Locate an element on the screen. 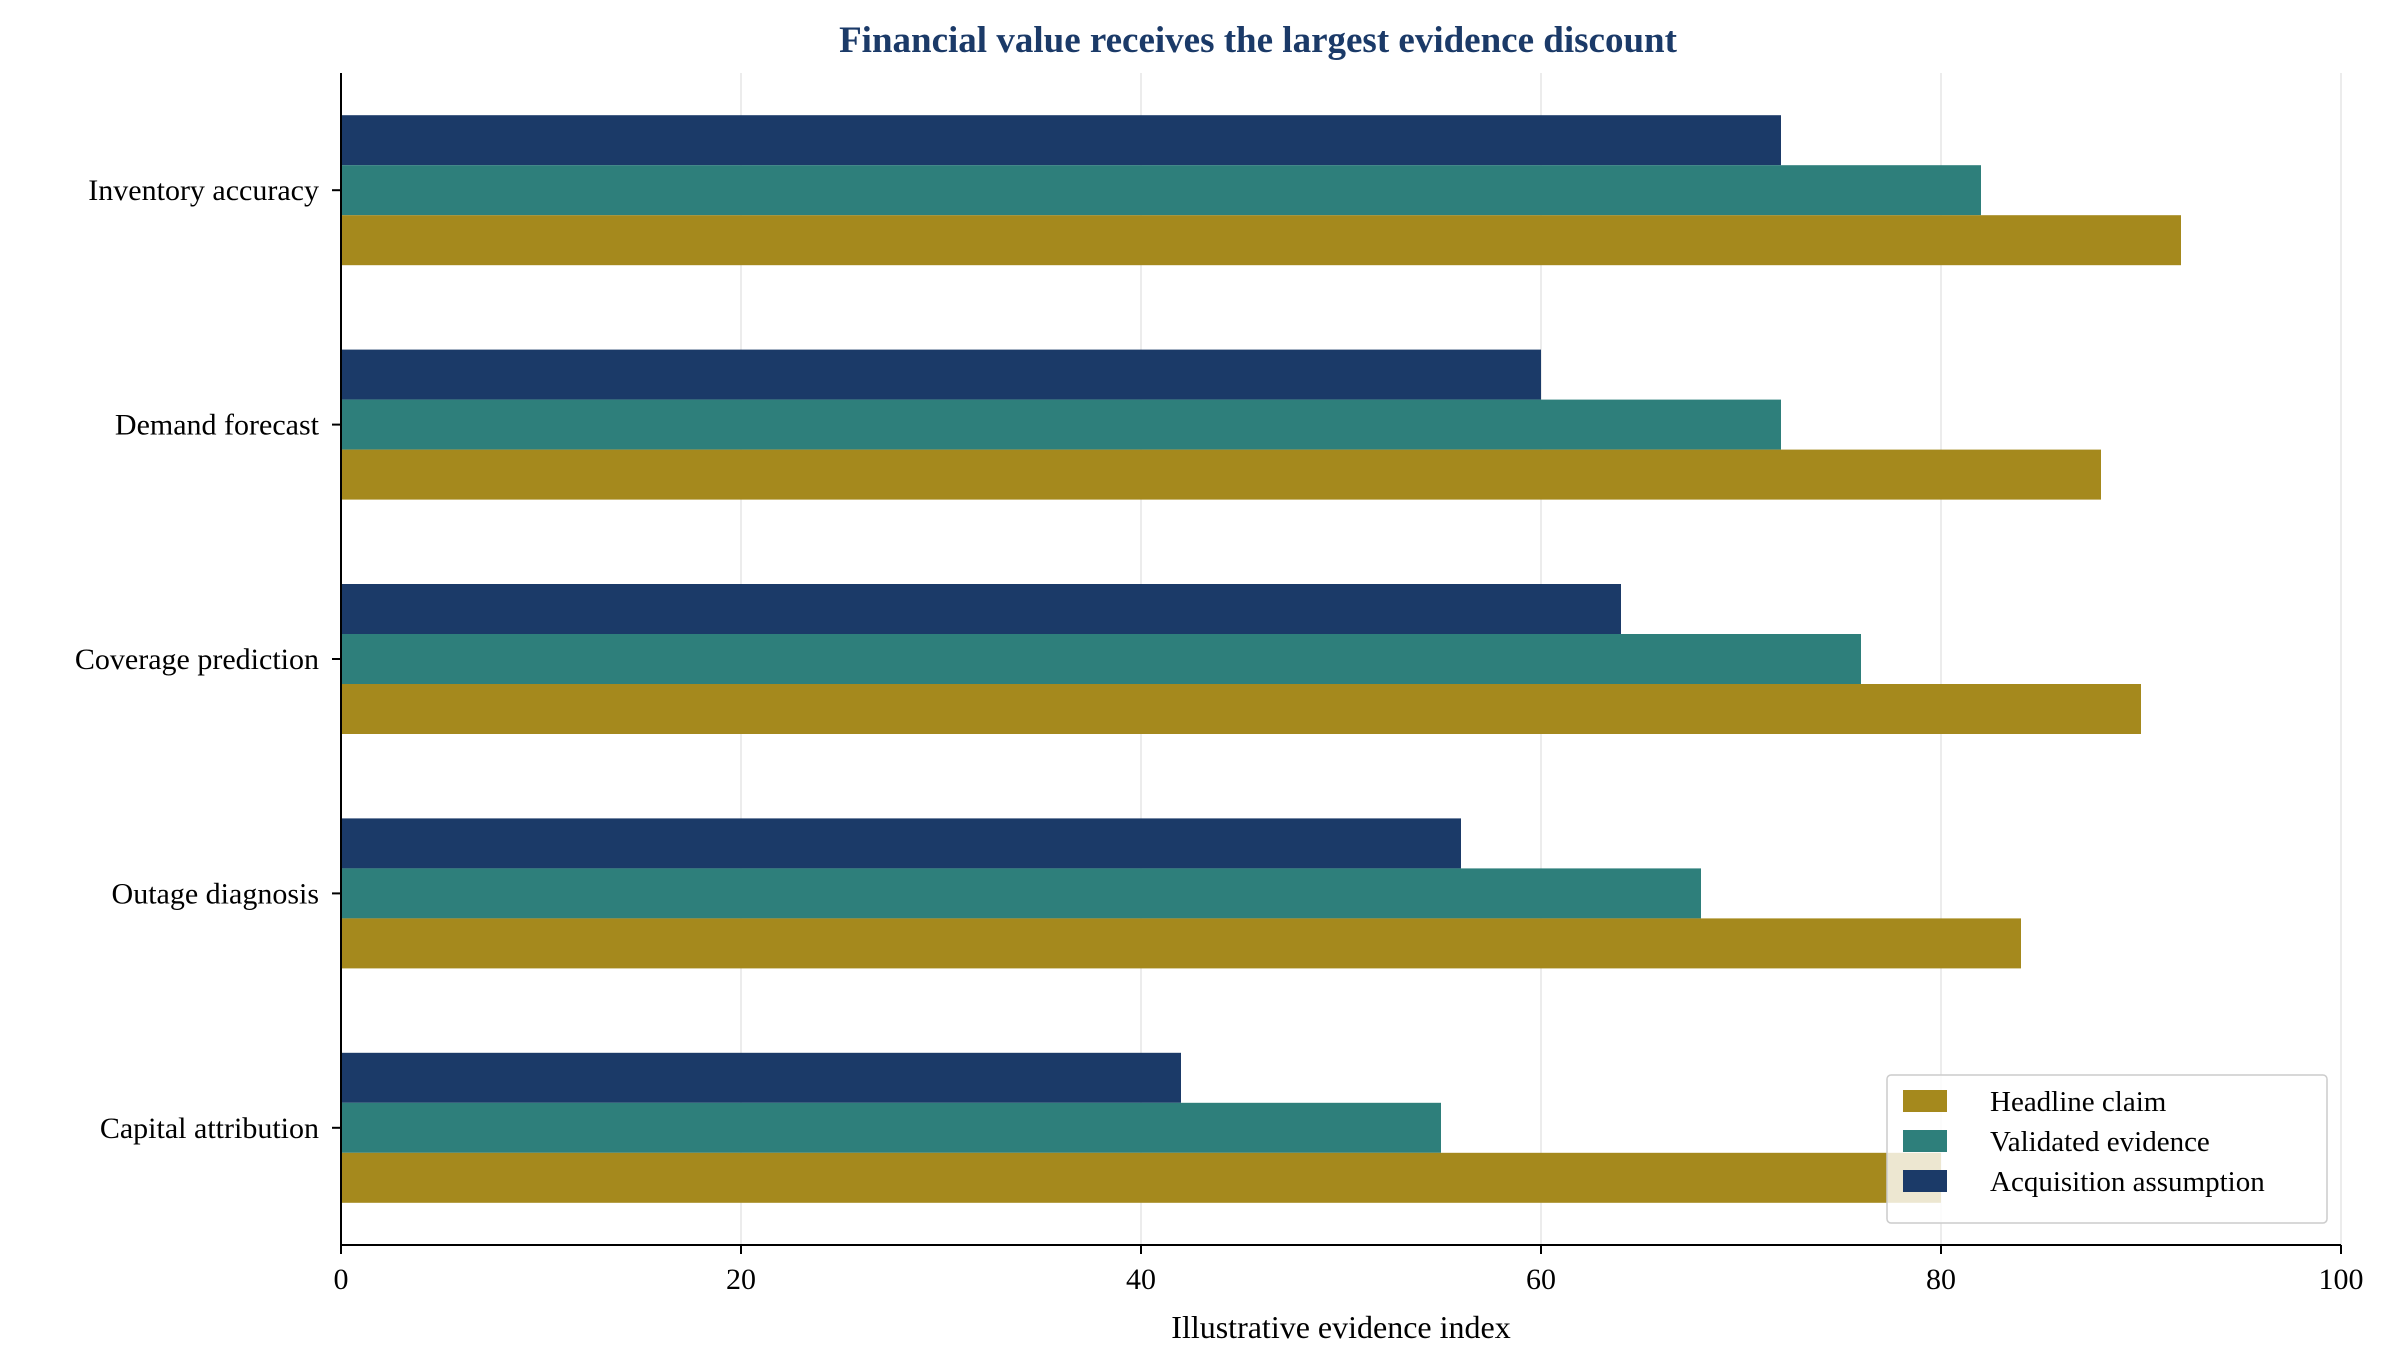 The height and width of the screenshot is (1364, 2381). x-axis-label: Illustrative evidence index is located at coordinates (1340, 1327).